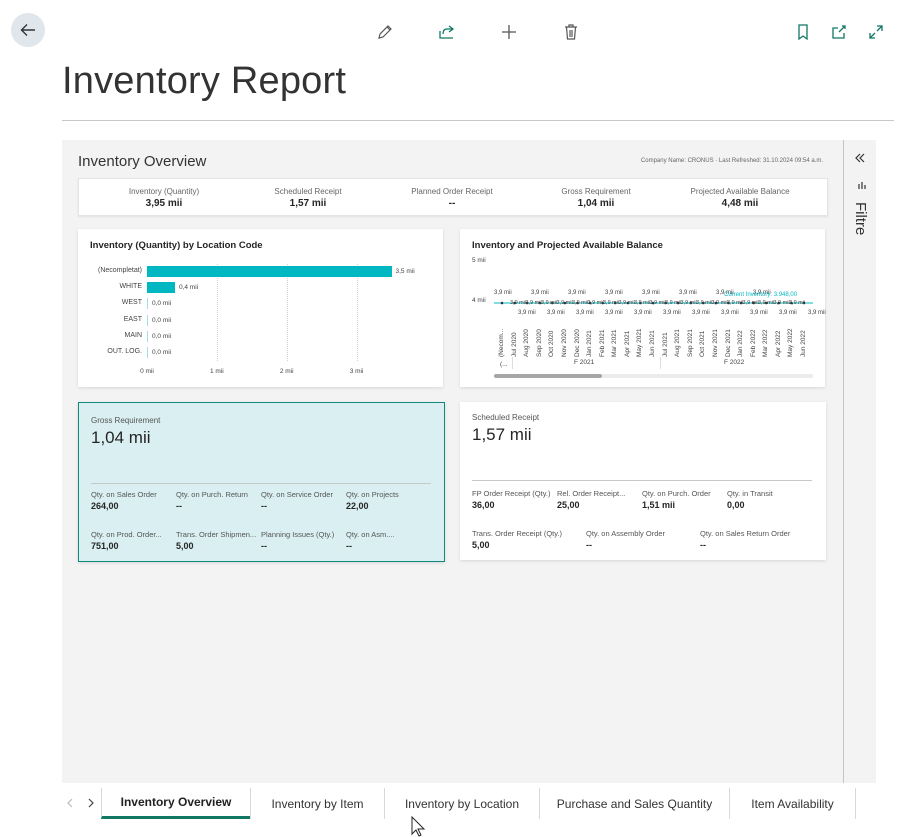 This screenshot has width=922, height=837. What do you see at coordinates (447, 32) in the screenshot?
I see `share-button` at bounding box center [447, 32].